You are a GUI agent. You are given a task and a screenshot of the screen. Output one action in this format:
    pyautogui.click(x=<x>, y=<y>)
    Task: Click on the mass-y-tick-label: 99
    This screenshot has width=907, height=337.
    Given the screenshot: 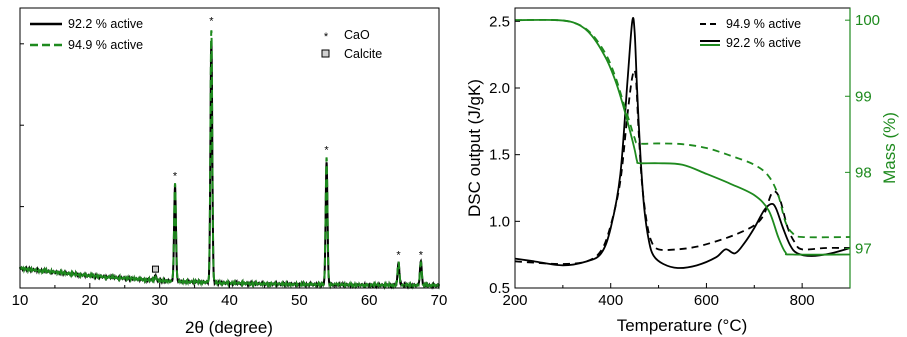 What is the action you would take?
    pyautogui.click(x=863, y=96)
    